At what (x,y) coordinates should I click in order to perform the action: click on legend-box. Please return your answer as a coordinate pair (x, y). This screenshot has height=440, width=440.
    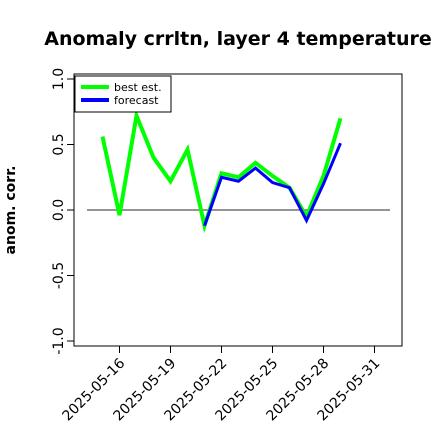
    Looking at the image, I should click on (123, 94).